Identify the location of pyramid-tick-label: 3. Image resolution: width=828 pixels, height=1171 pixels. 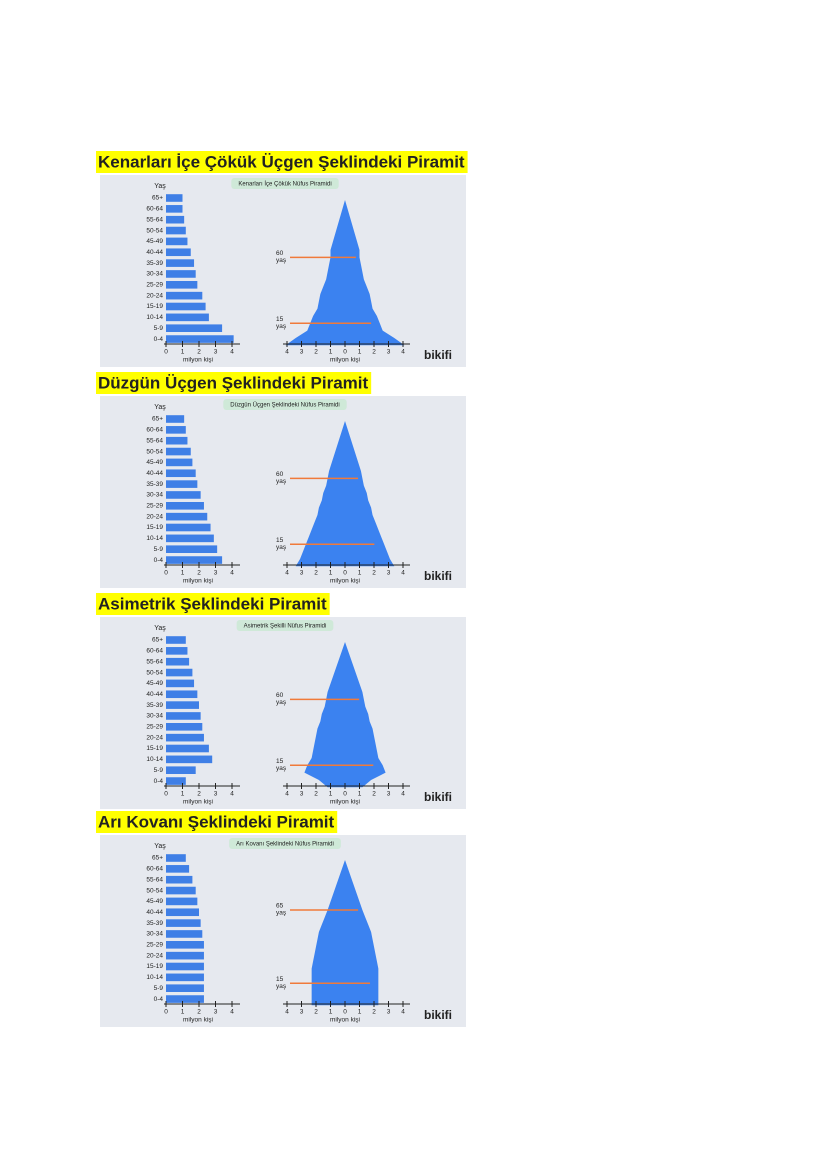
(302, 352).